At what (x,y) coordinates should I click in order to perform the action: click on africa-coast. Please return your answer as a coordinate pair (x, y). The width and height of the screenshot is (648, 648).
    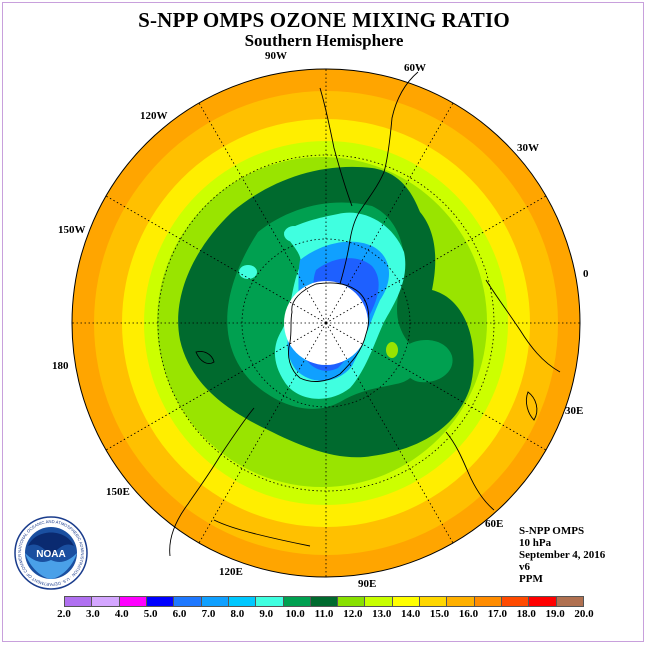
    Looking at the image, I should click on (523, 326).